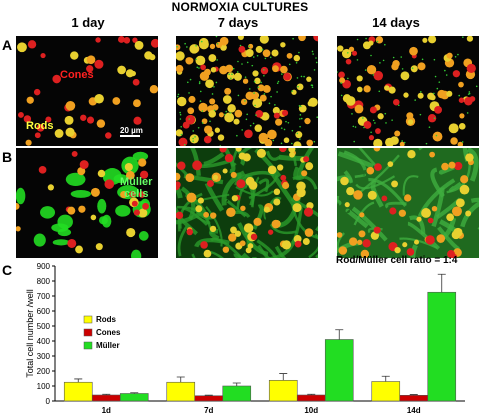  What do you see at coordinates (44, 281) in the screenshot?
I see `y-tick-label: 800` at bounding box center [44, 281].